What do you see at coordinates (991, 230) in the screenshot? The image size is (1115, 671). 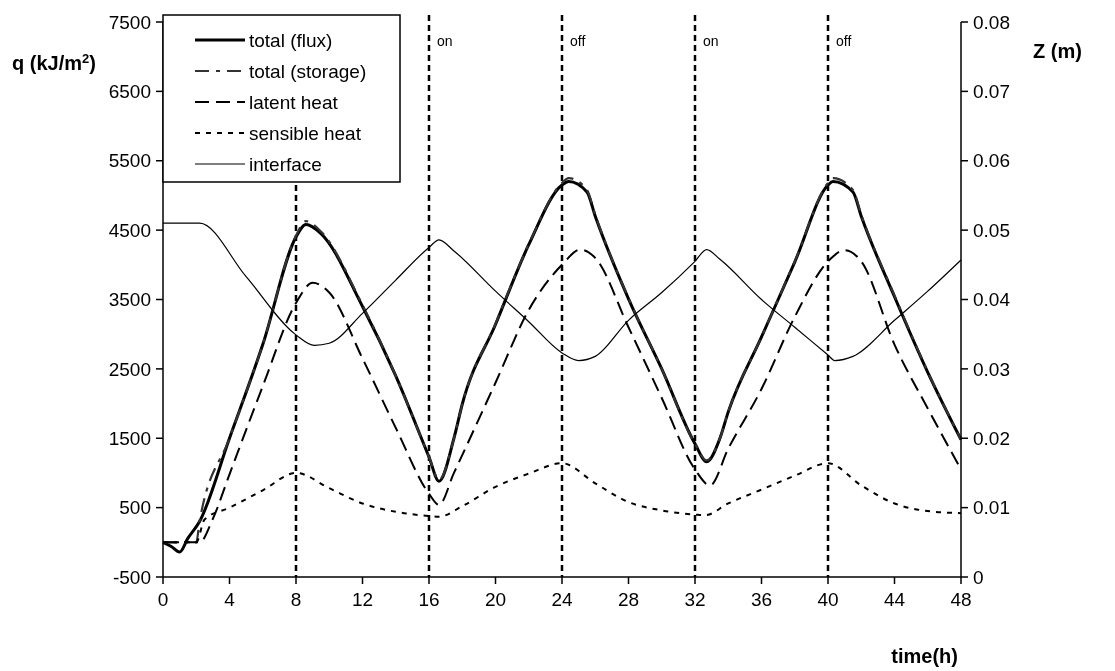 I see `y2-tick-label: 0.05` at bounding box center [991, 230].